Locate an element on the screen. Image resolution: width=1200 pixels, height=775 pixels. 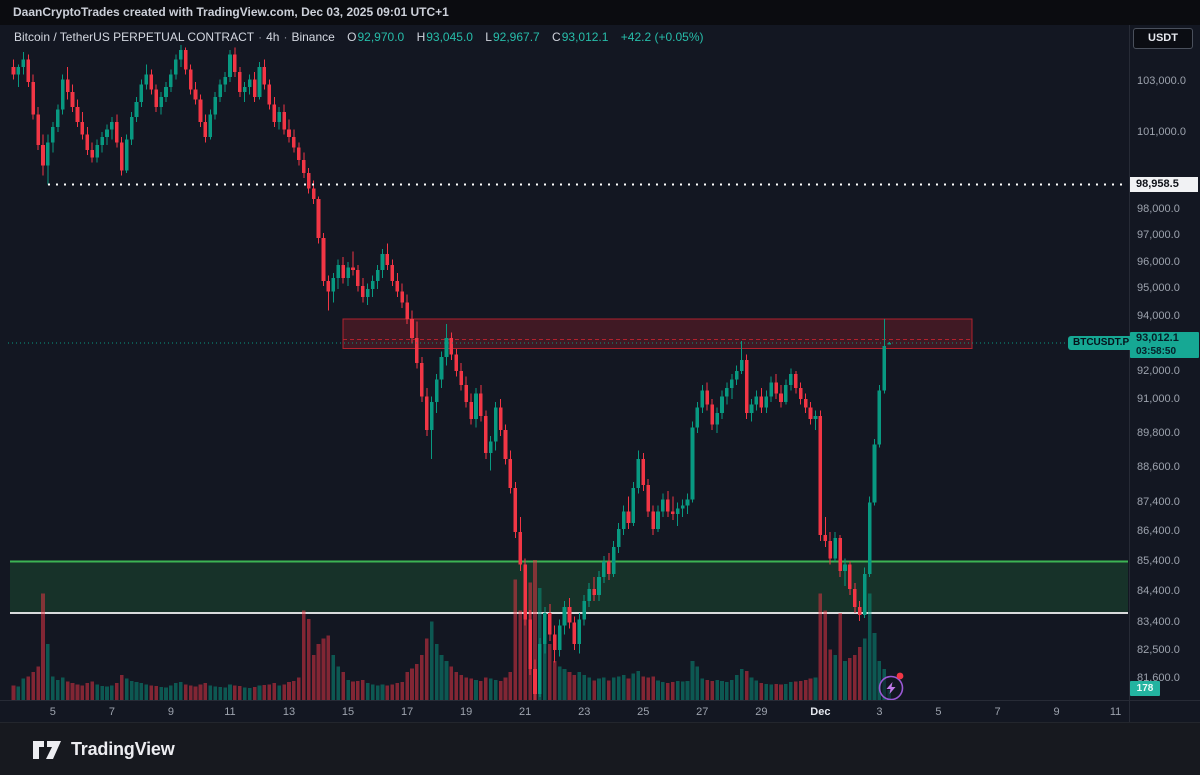
price-scale-label: 84,400.0 is located at coordinates (1158, 591).